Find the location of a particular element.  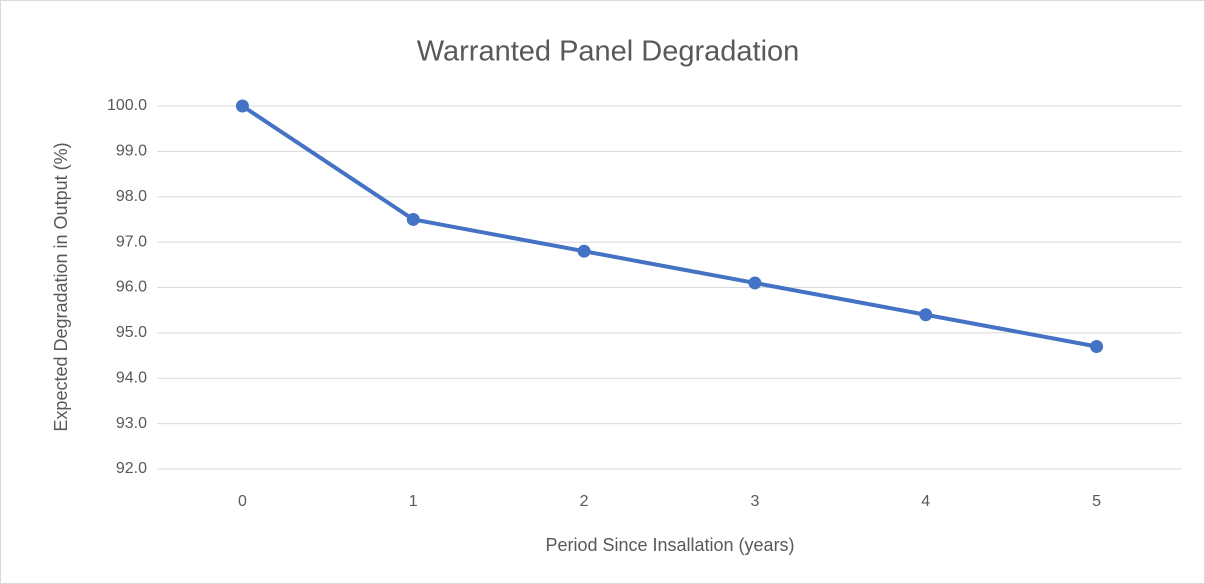

y-tick-label: 95.0 is located at coordinates (131, 332).